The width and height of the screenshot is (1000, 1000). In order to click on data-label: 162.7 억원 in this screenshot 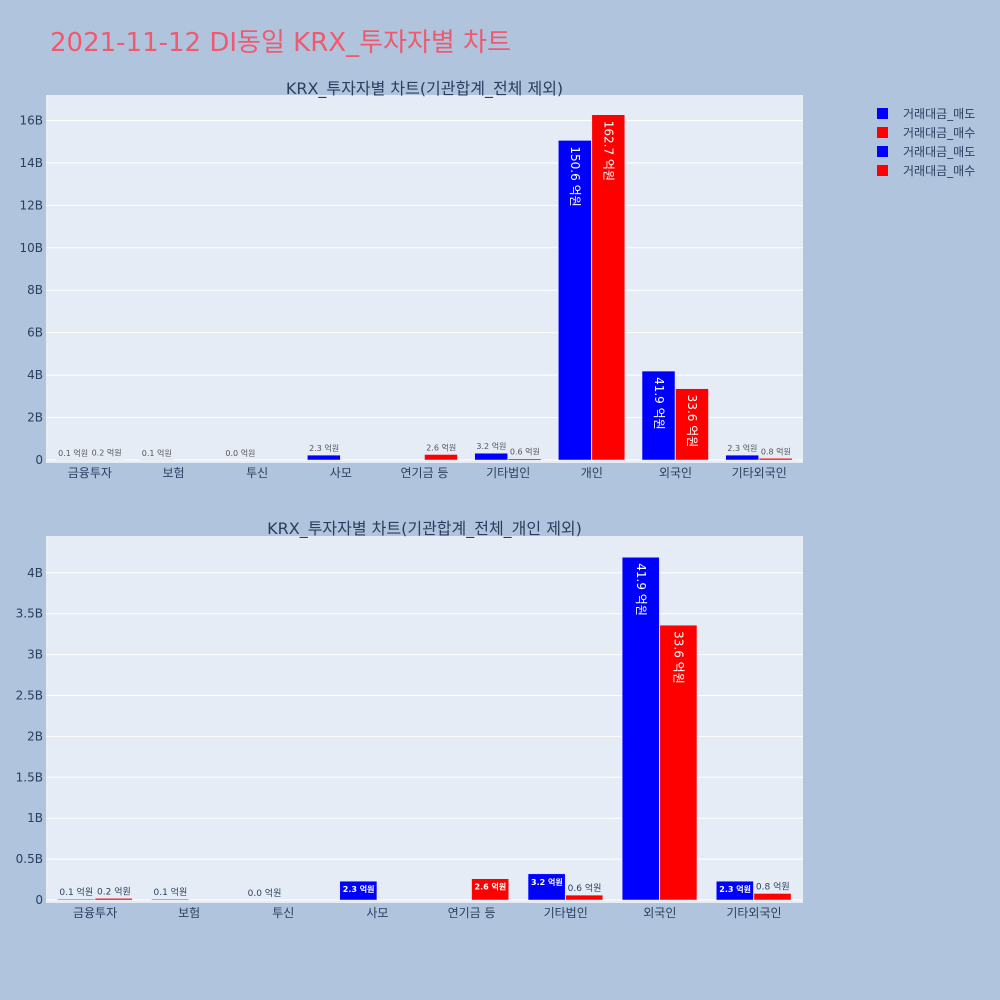, I will do `click(609, 151)`.